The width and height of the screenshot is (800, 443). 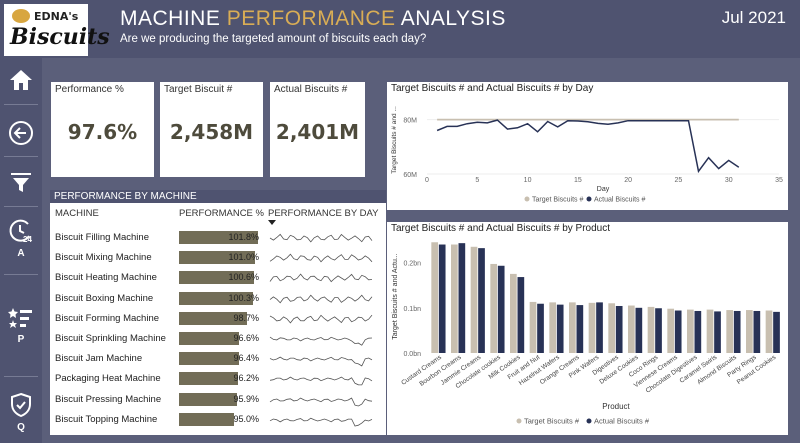 I want to click on sidebar-item-availability: 24 A, so click(x=21, y=238).